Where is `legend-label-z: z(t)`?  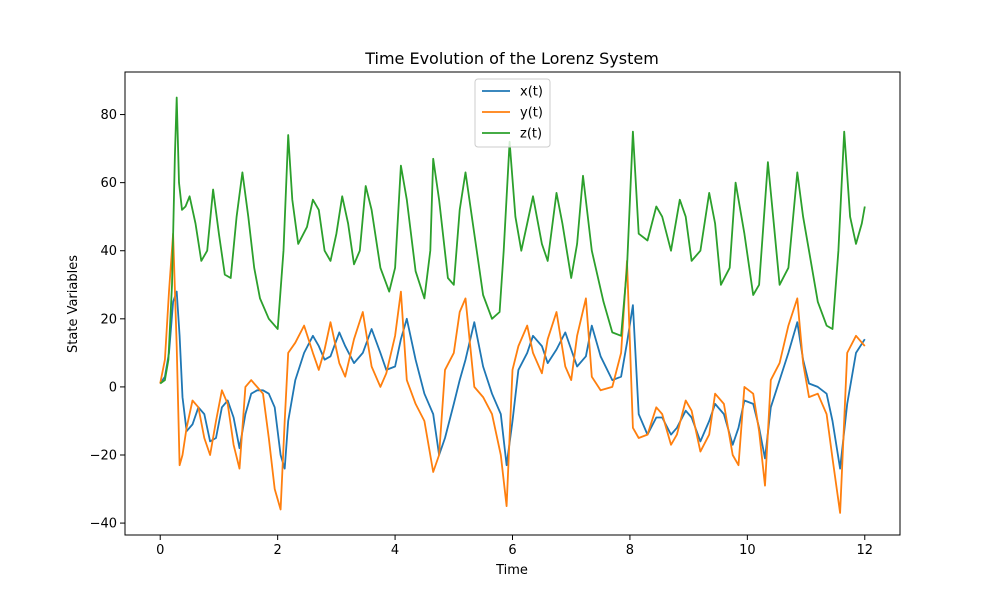 legend-label-z: z(t) is located at coordinates (531, 134).